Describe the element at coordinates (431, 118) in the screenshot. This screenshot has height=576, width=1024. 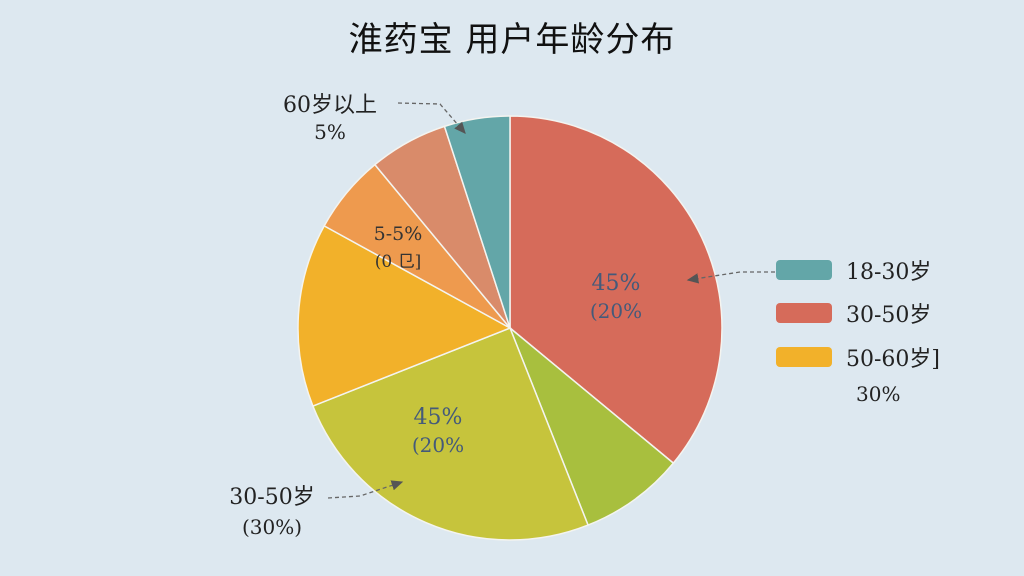
I see `leader-60-plus` at that location.